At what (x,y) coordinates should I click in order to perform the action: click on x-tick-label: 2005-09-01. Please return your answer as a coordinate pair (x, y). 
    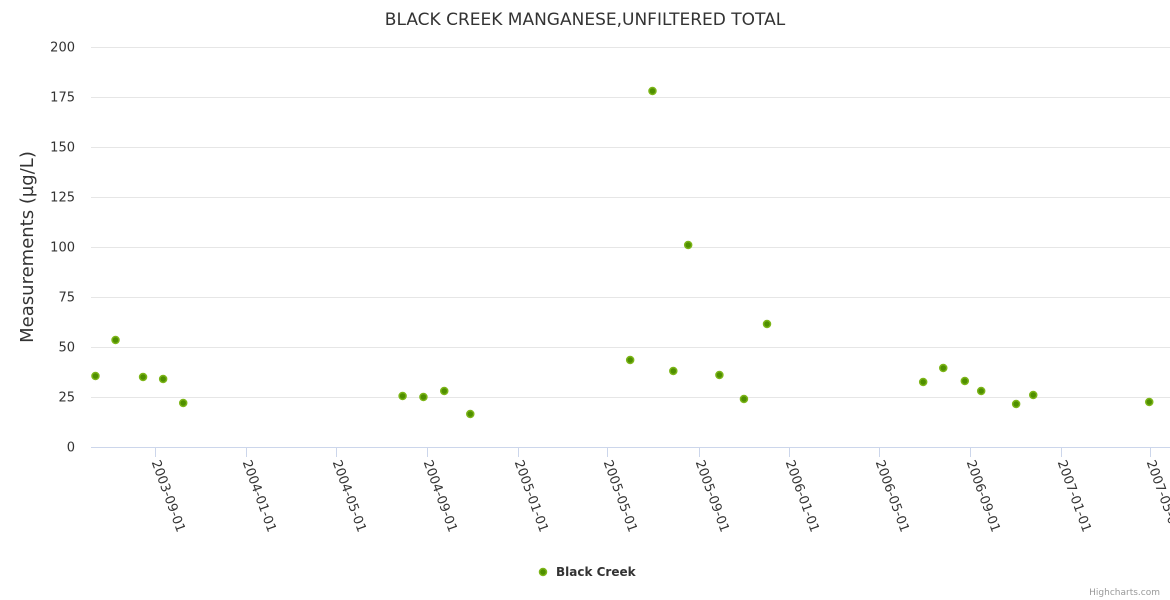
    Looking at the image, I should click on (712, 496).